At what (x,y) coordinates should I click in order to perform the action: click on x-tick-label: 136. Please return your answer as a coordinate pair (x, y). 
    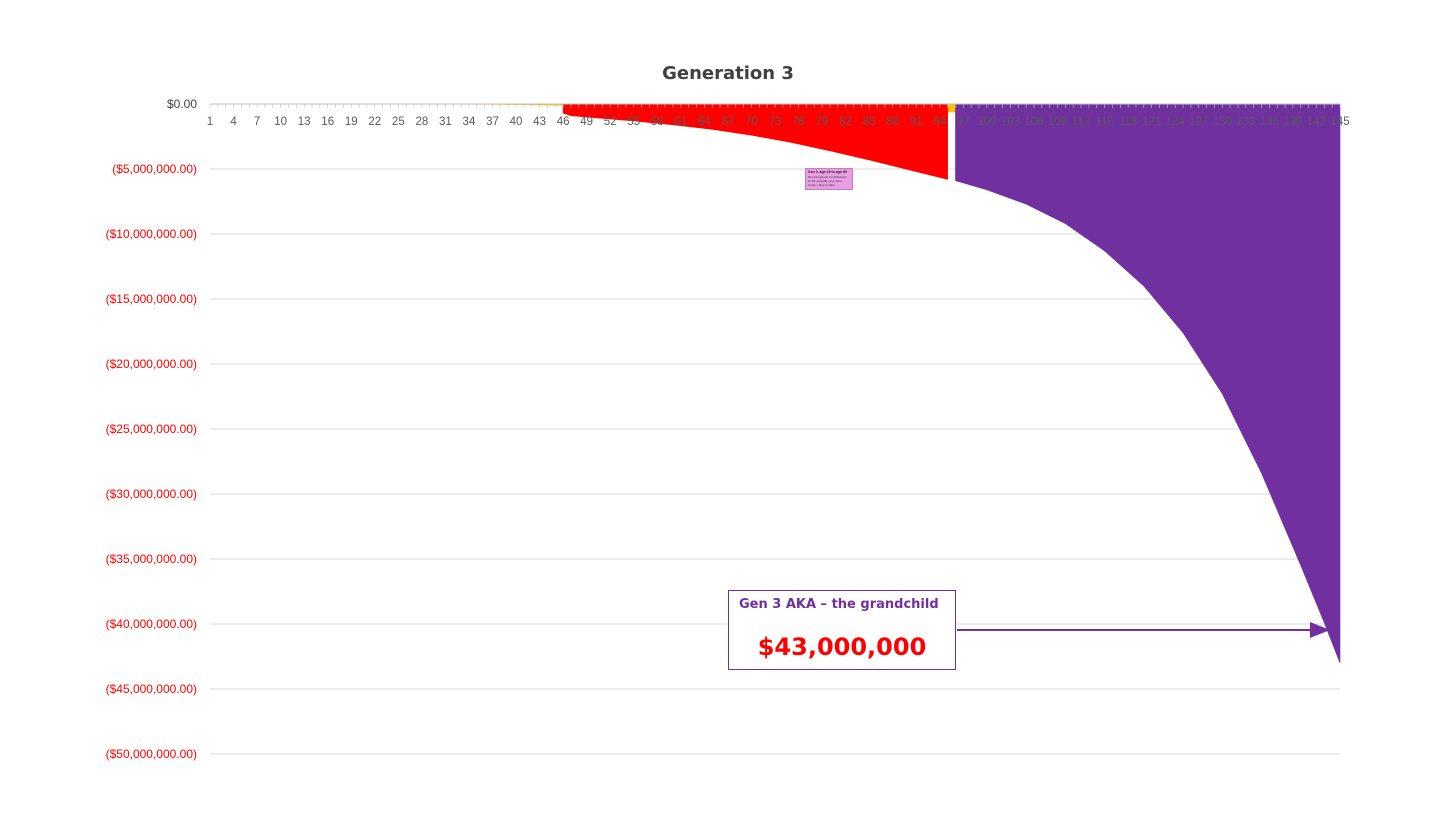
    Looking at the image, I should click on (1269, 122).